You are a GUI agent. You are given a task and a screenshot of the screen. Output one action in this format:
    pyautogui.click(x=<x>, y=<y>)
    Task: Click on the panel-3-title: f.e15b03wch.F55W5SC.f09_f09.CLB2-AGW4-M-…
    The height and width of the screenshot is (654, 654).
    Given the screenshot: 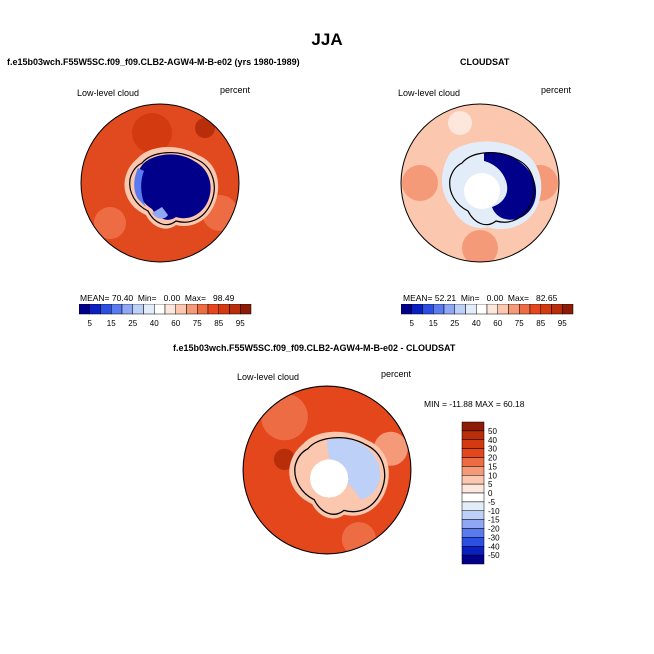 What is the action you would take?
    pyautogui.click(x=314, y=348)
    